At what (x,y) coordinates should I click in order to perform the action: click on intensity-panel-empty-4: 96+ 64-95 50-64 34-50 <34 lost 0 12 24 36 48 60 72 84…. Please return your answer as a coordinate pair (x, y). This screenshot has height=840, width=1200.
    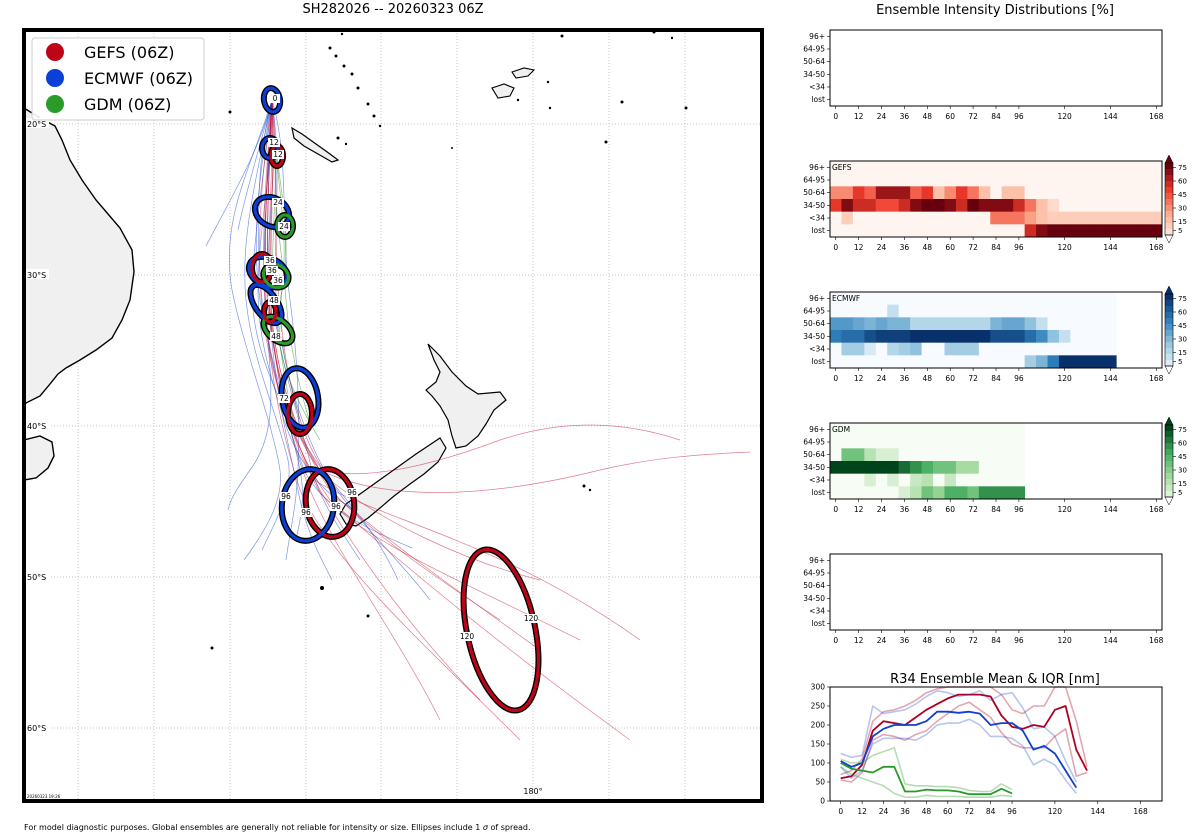
    Looking at the image, I should click on (983, 599).